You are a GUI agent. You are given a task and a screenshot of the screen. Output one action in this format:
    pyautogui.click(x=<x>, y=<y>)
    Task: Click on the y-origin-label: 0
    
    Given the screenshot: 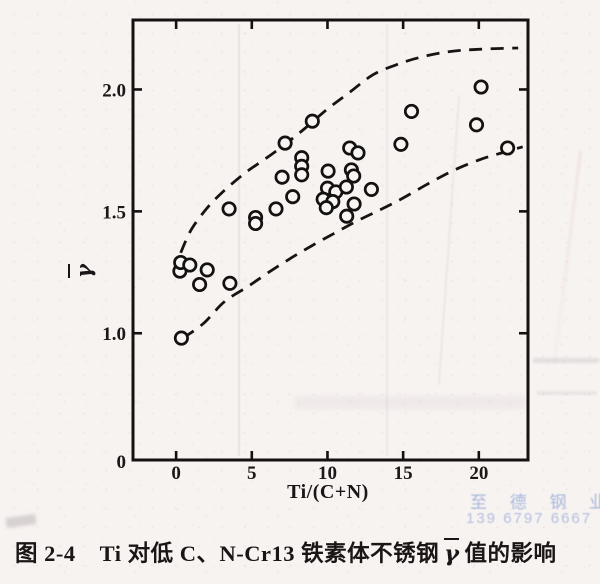 What is the action you would take?
    pyautogui.click(x=122, y=462)
    